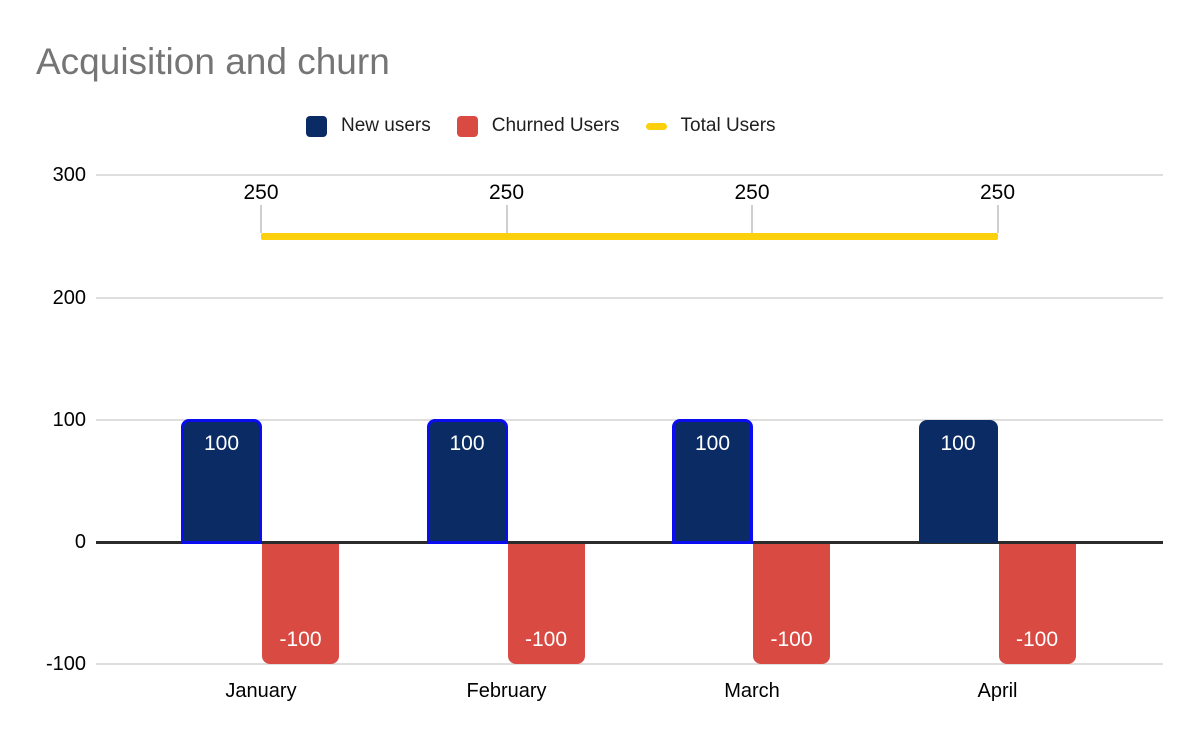 This screenshot has height=742, width=1200. I want to click on x-axis-zero-line, so click(629, 542).